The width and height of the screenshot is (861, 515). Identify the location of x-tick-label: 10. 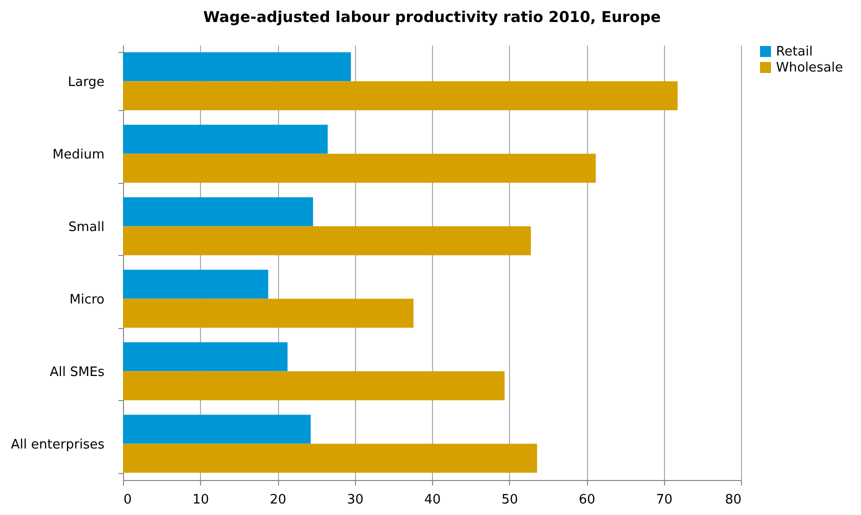
(201, 500).